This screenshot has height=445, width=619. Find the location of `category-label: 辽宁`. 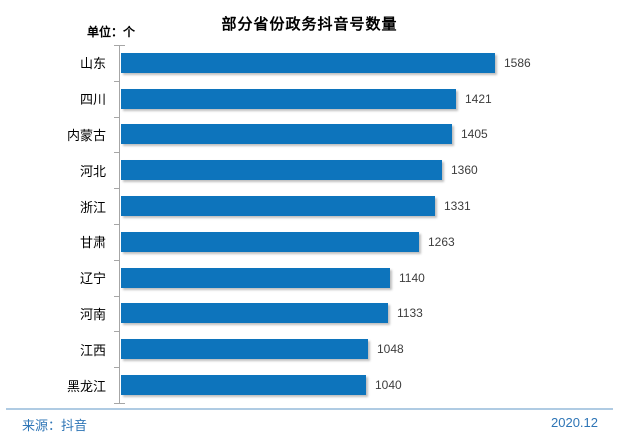

category-label: 辽宁 is located at coordinates (92, 279).